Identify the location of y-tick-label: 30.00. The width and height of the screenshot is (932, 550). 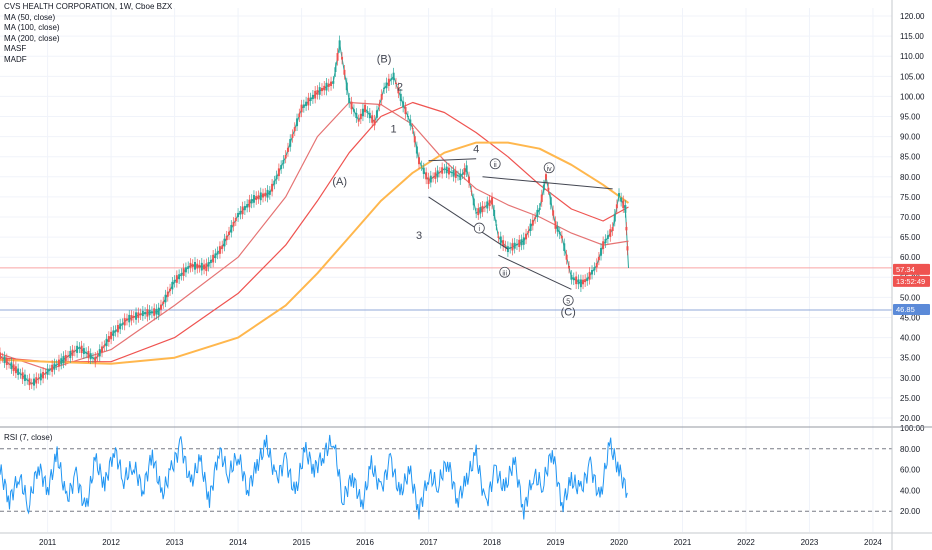
(910, 378).